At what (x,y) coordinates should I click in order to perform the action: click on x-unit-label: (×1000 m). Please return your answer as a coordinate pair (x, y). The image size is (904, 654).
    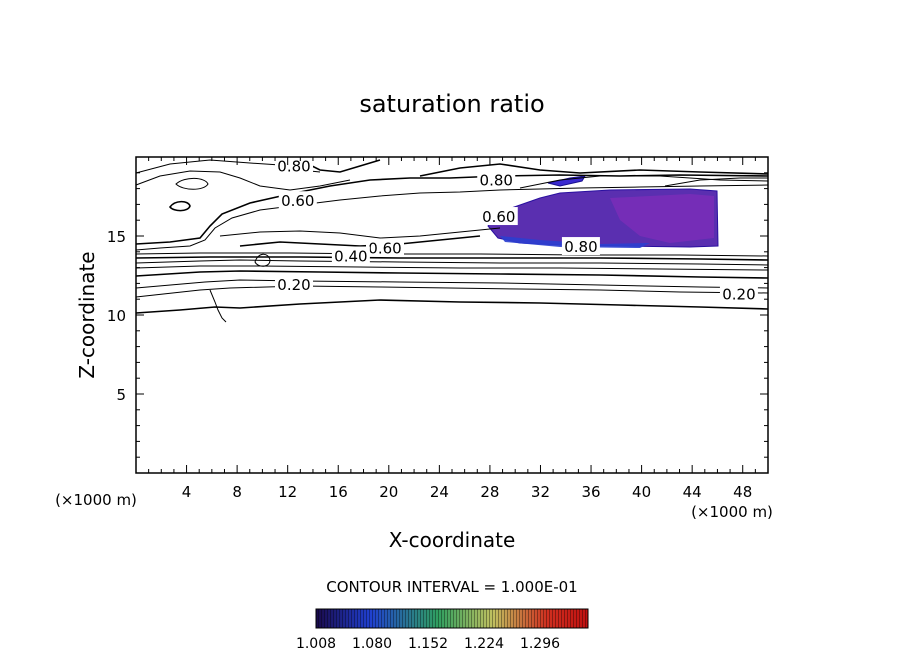
    Looking at the image, I should click on (732, 512).